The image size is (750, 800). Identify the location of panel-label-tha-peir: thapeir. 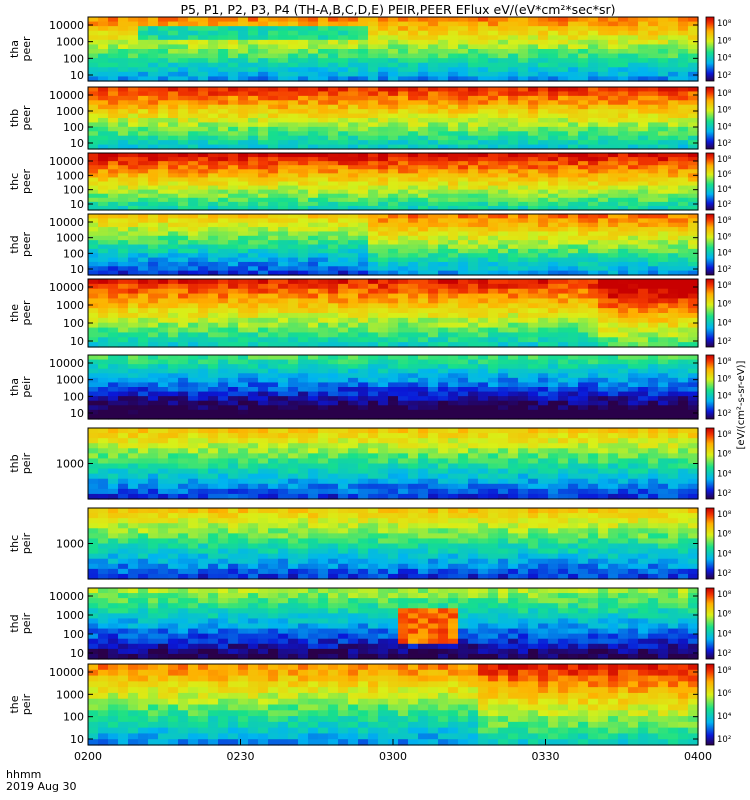
(20, 387).